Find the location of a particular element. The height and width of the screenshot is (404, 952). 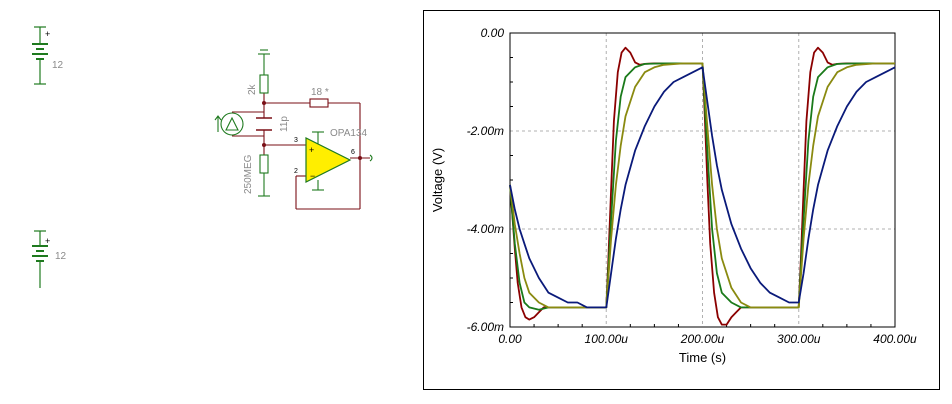

x-tick-label: 100.00u is located at coordinates (607, 339).